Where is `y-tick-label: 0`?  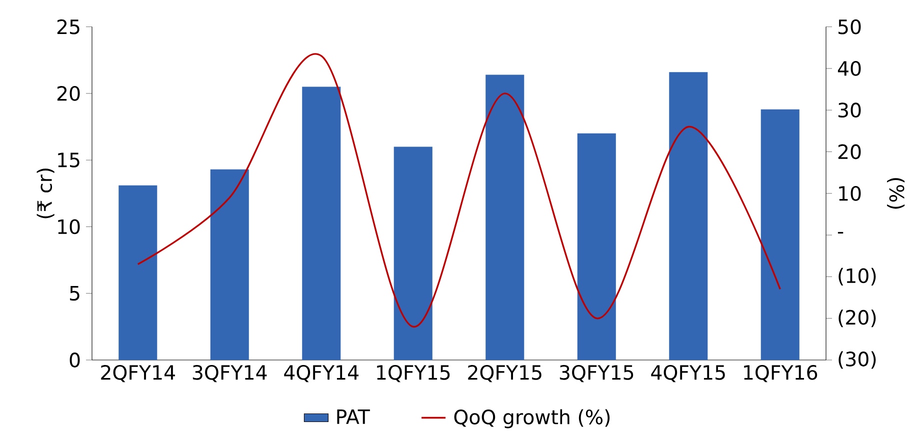 y-tick-label: 0 is located at coordinates (75, 360).